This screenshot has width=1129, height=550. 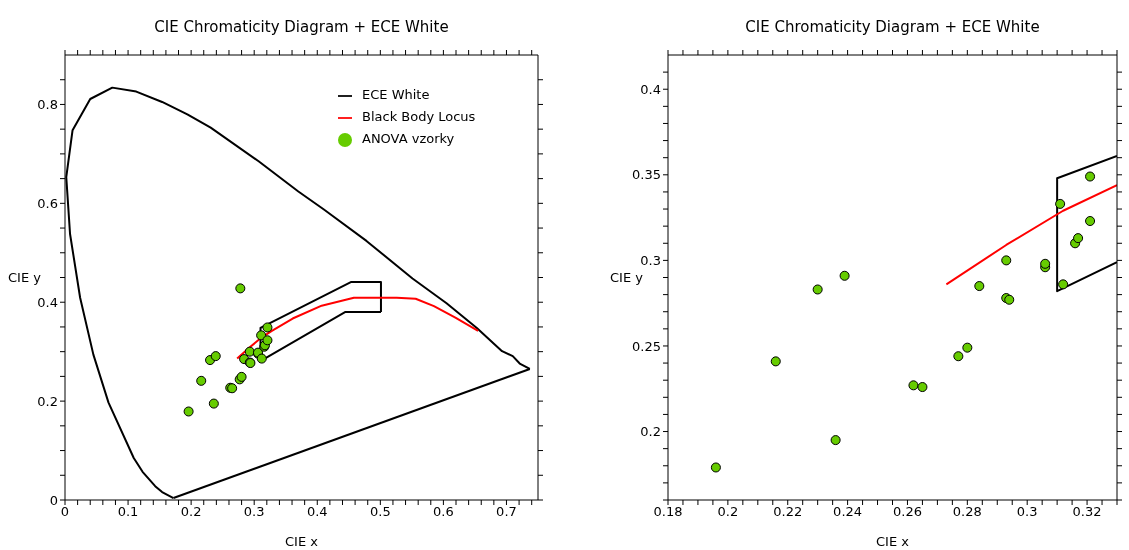 What do you see at coordinates (967, 512) in the screenshot?
I see `x-tick-label: 0.28` at bounding box center [967, 512].